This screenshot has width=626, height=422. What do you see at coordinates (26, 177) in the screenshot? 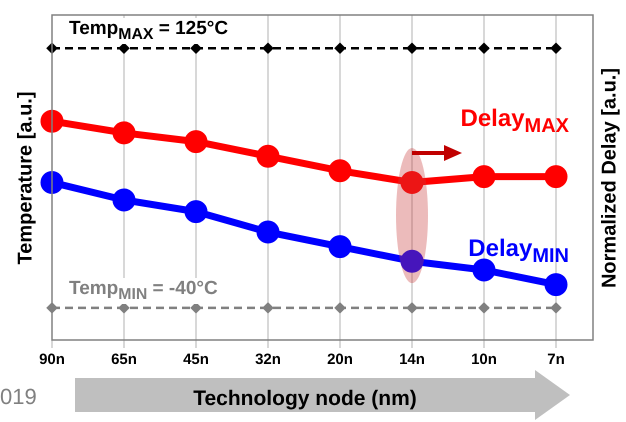
I see `y-axis-title: Temperature [a.u.]` at bounding box center [26, 177].